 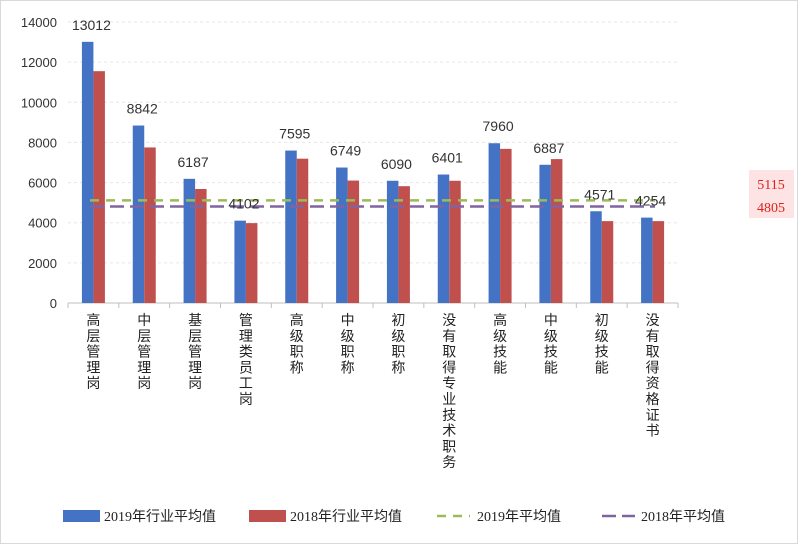 What do you see at coordinates (39, 22) in the screenshot?
I see `y-tick-label: 14000` at bounding box center [39, 22].